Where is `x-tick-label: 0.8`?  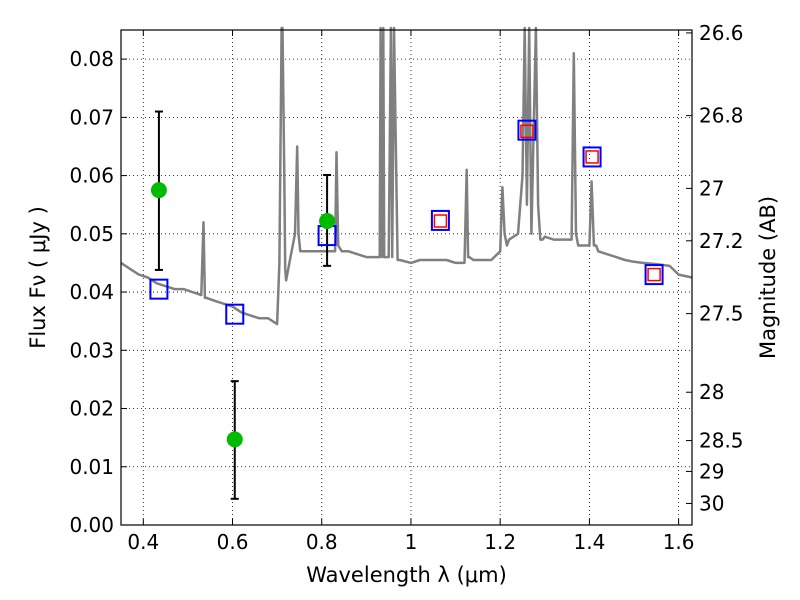 x-tick-label: 0.8 is located at coordinates (322, 542).